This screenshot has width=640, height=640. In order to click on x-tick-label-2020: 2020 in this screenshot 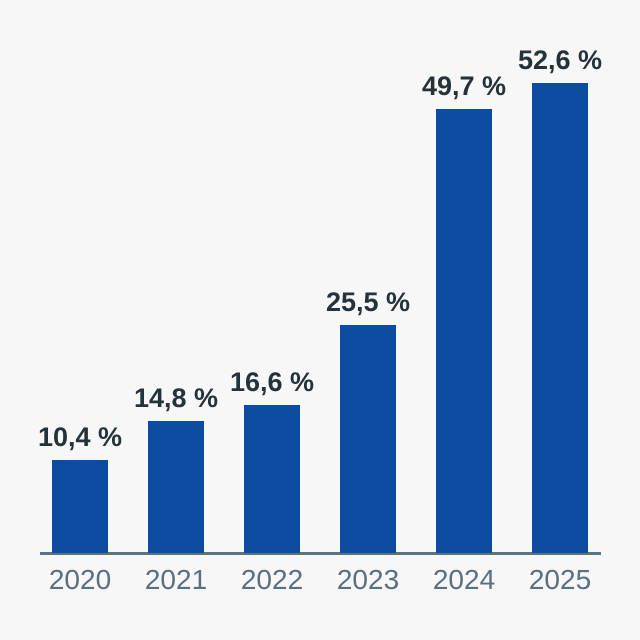, I will do `click(80, 579)`.